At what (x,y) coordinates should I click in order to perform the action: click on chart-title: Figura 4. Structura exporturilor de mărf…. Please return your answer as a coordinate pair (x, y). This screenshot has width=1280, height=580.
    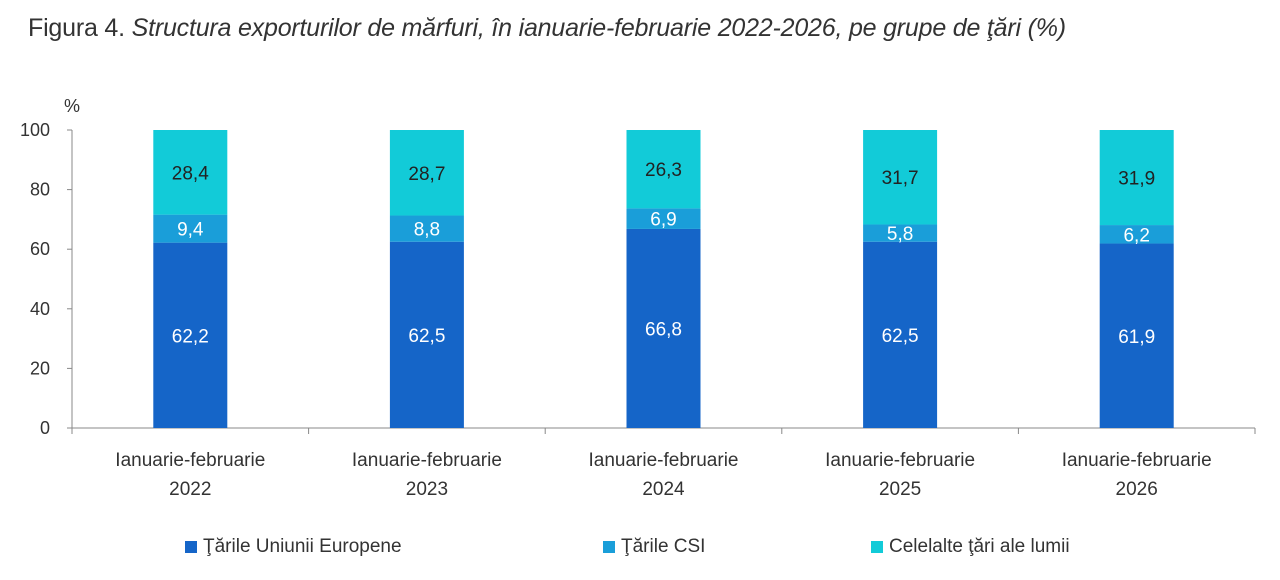
    Looking at the image, I should click on (547, 28).